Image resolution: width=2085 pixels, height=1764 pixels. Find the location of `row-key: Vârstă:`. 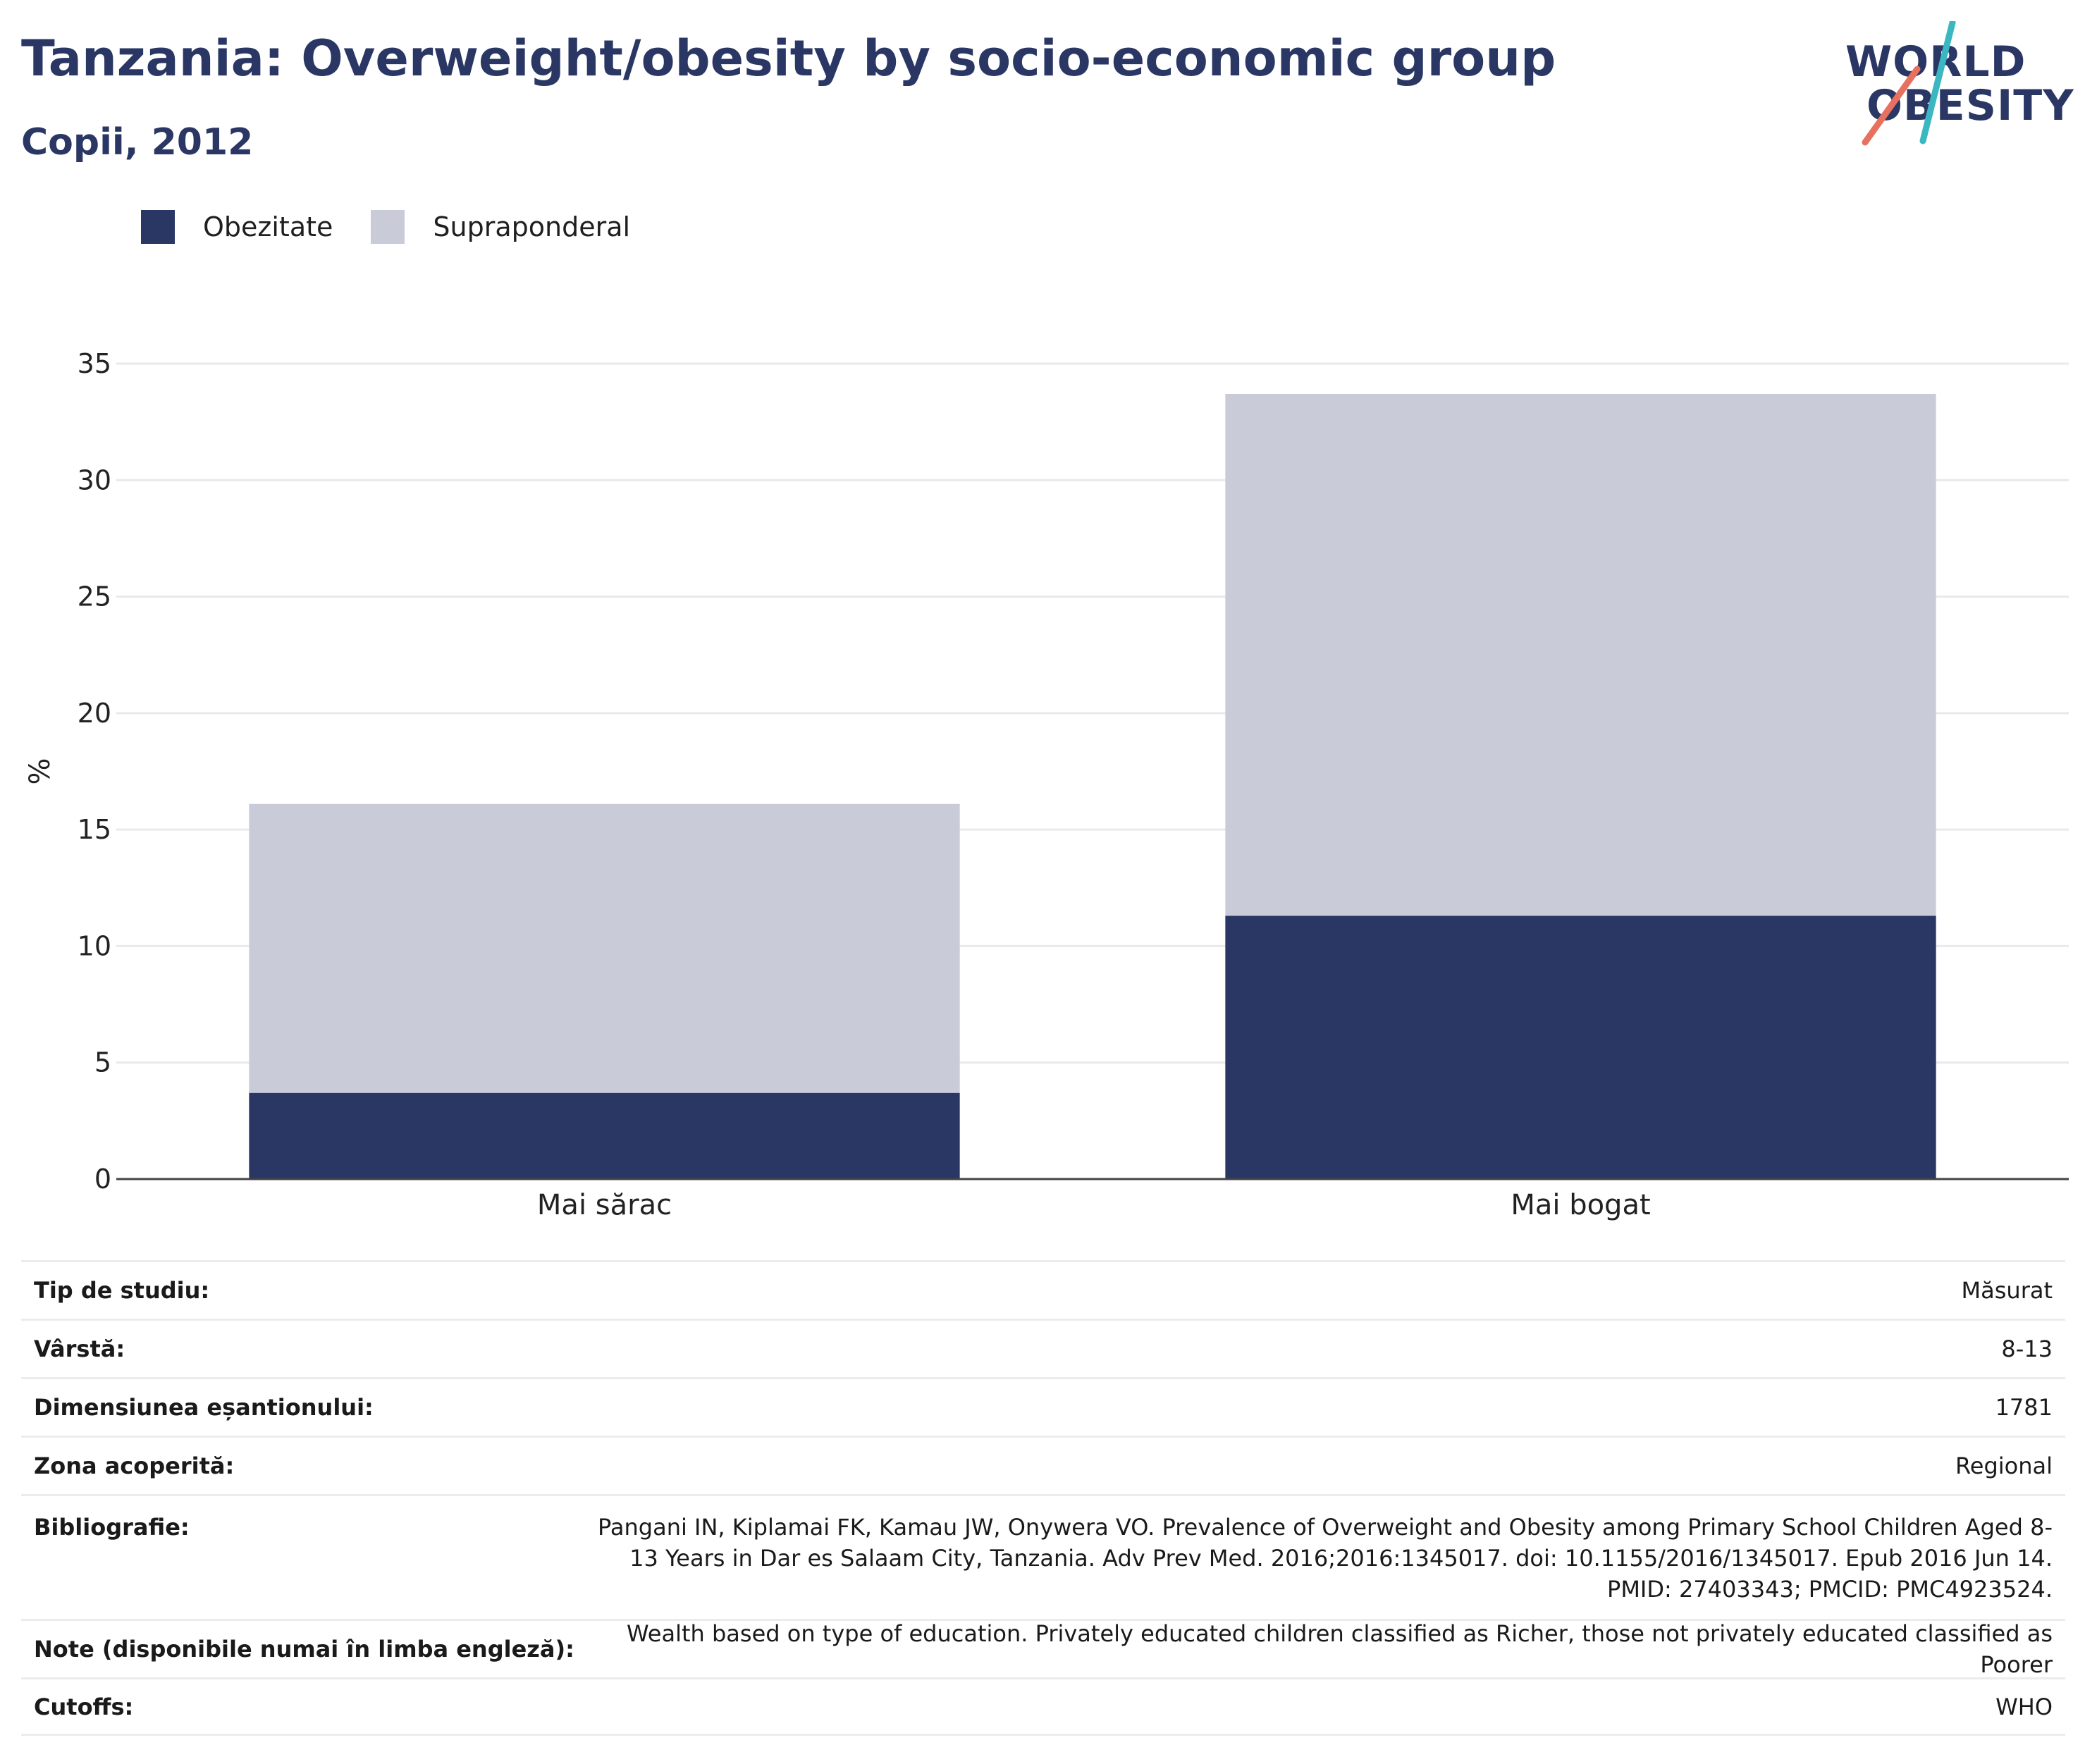

row-key: Vârstă: is located at coordinates (79, 1349).